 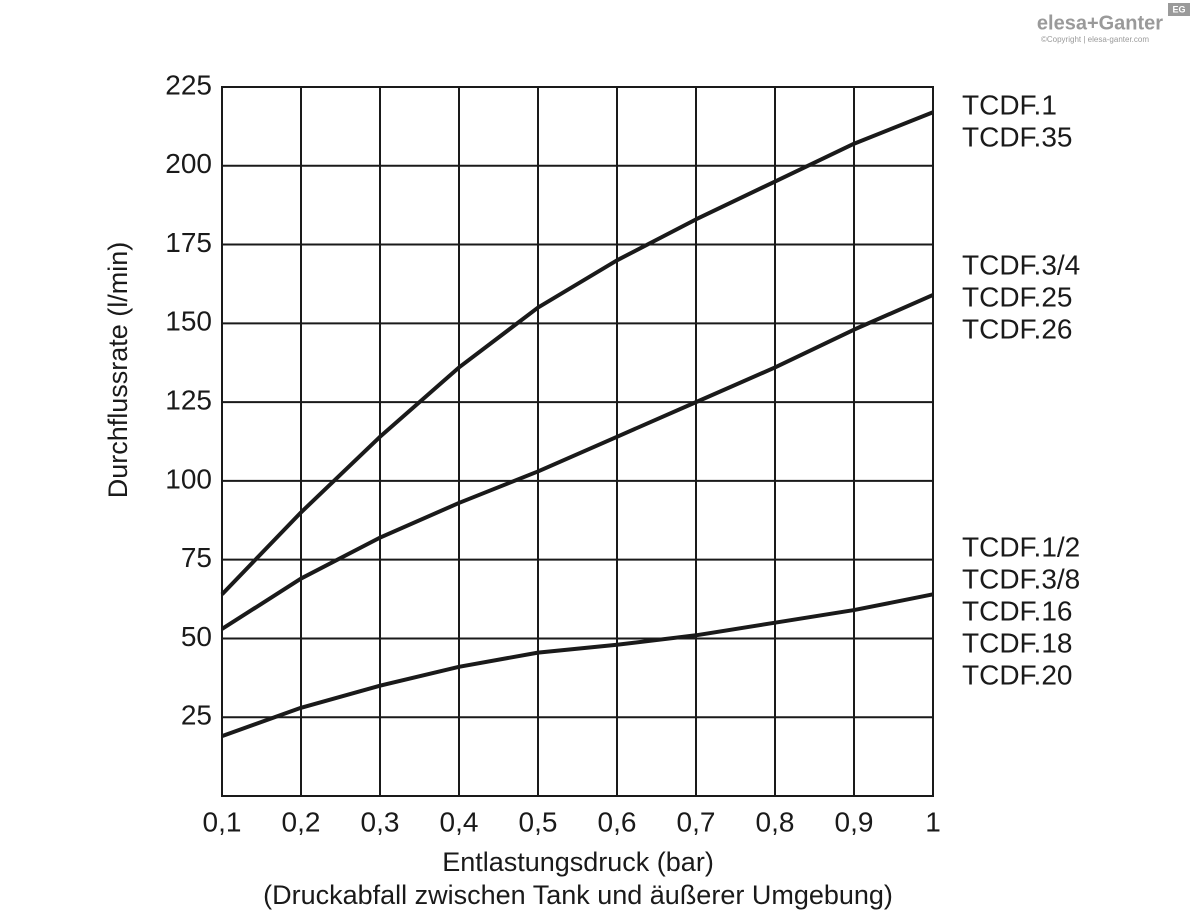 What do you see at coordinates (1021, 579) in the screenshot?
I see `series-label: TCDF.3/8` at bounding box center [1021, 579].